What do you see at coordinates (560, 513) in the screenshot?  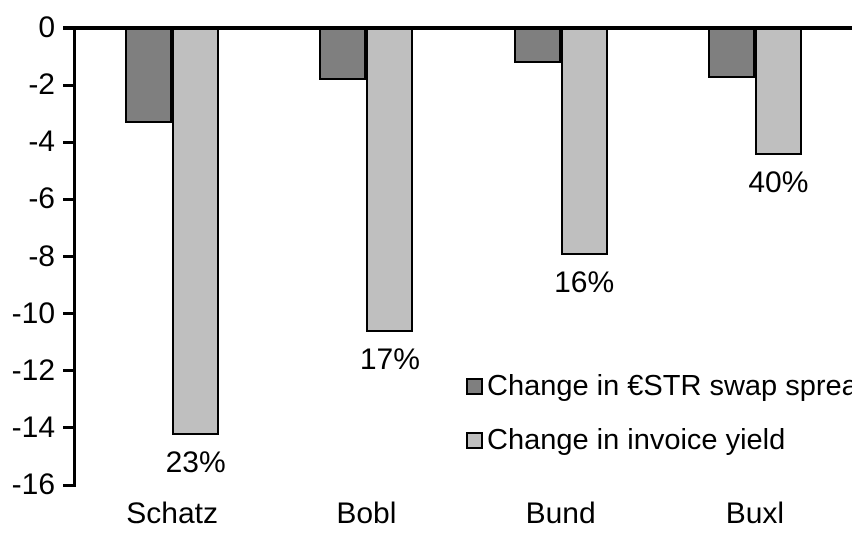 I see `x-axis-category-label: Bund` at bounding box center [560, 513].